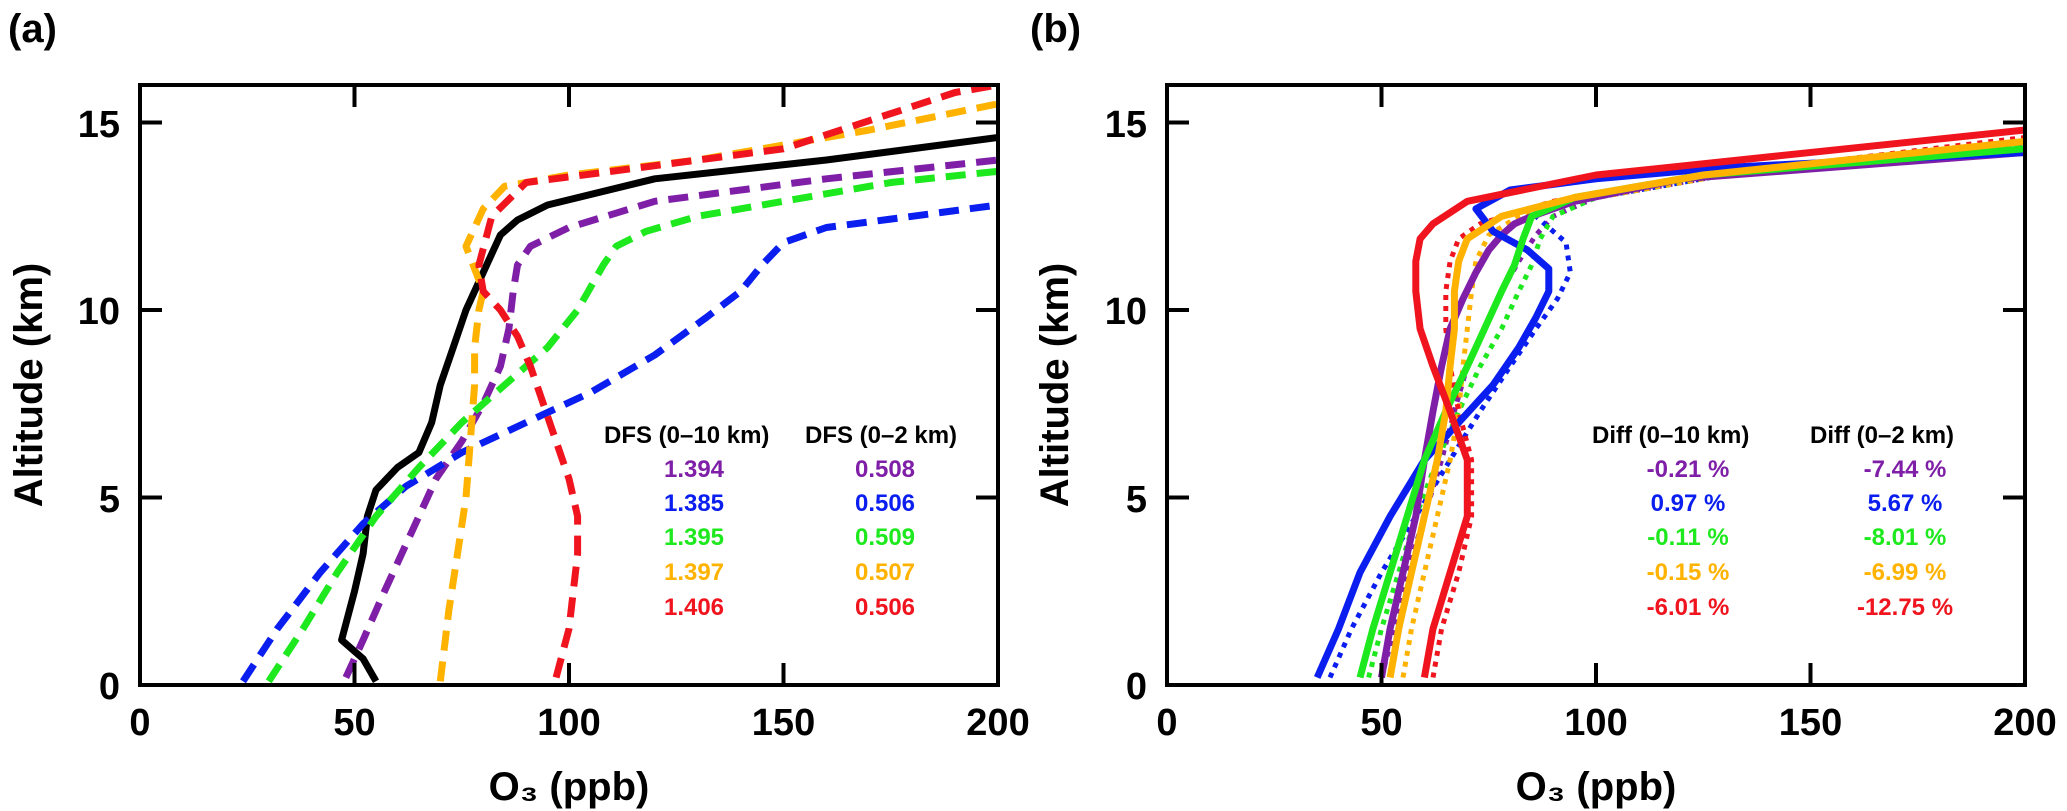  I want to click on annotation-header-1: Diff (0–10 km), so click(1670, 435).